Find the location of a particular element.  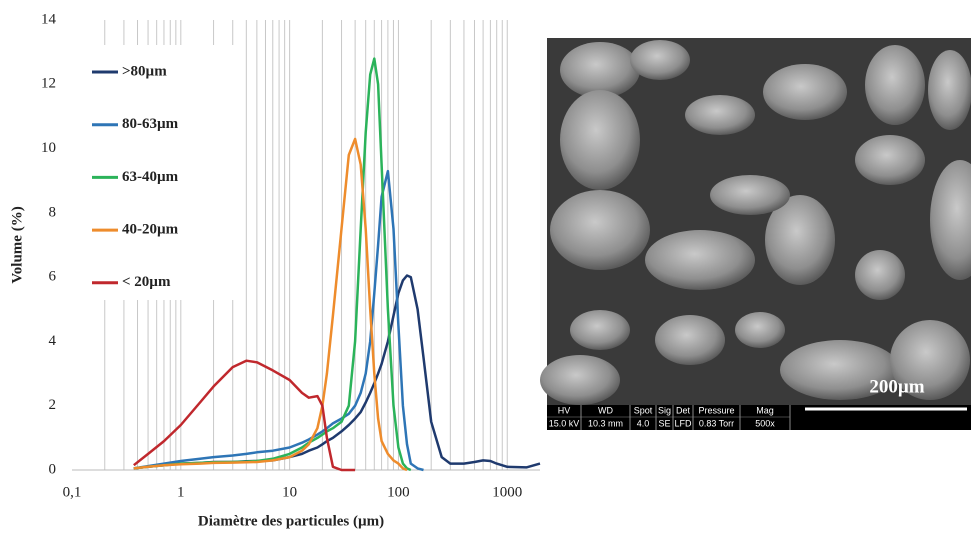

legend-label: 63-40µm is located at coordinates (150, 177).